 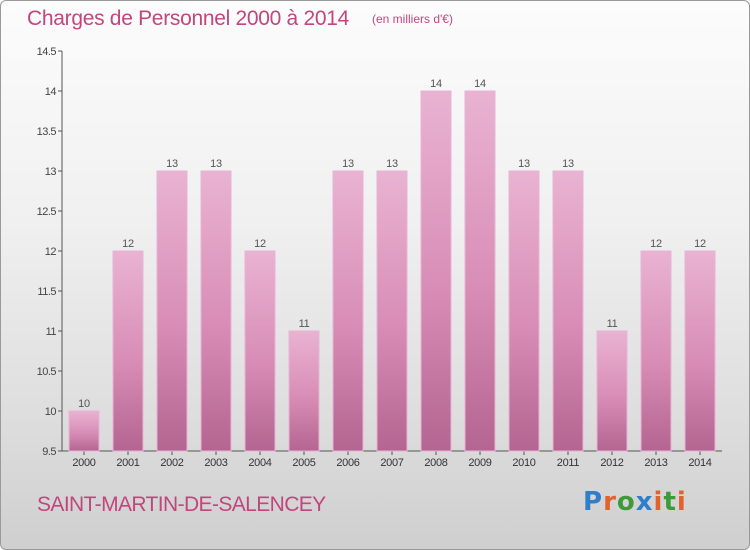 I want to click on y-tick-label: 11, so click(x=51, y=332).